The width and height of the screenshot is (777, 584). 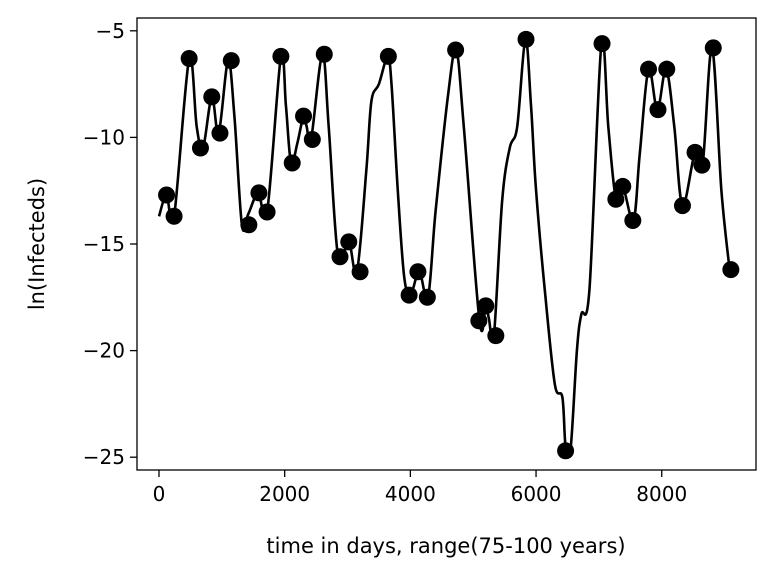 What do you see at coordinates (284, 494) in the screenshot?
I see `x-tick-label: 2000` at bounding box center [284, 494].